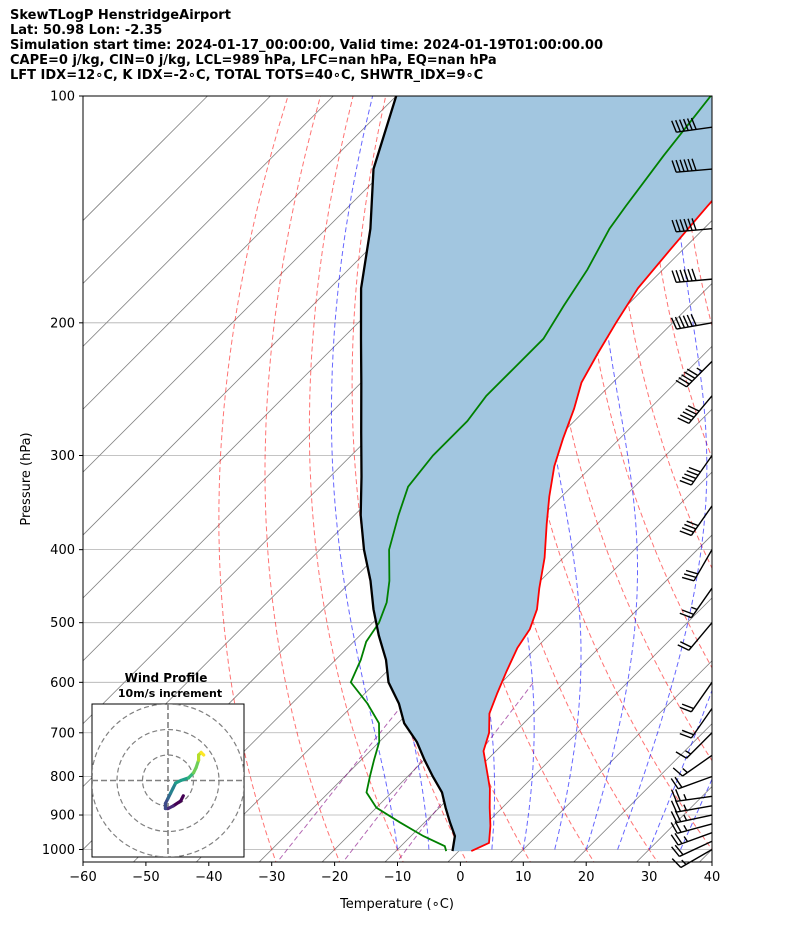 The width and height of the screenshot is (794, 937). Describe the element at coordinates (691, 493) in the screenshot. I see `wind-barbs` at that location.